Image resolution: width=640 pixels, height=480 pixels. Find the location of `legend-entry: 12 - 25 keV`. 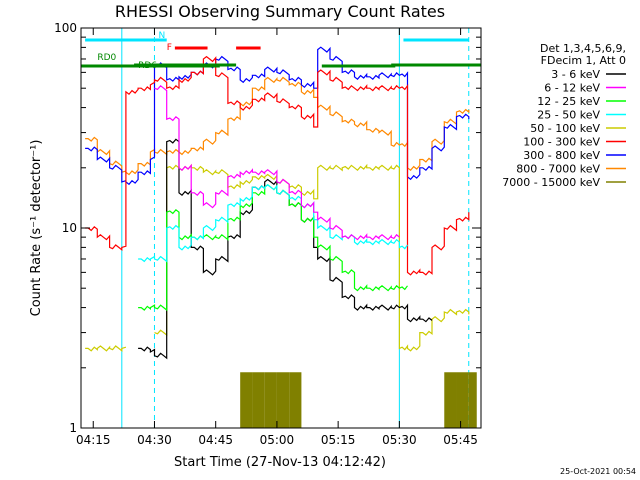

legend-entry: 12 - 25 keV is located at coordinates (581, 101).